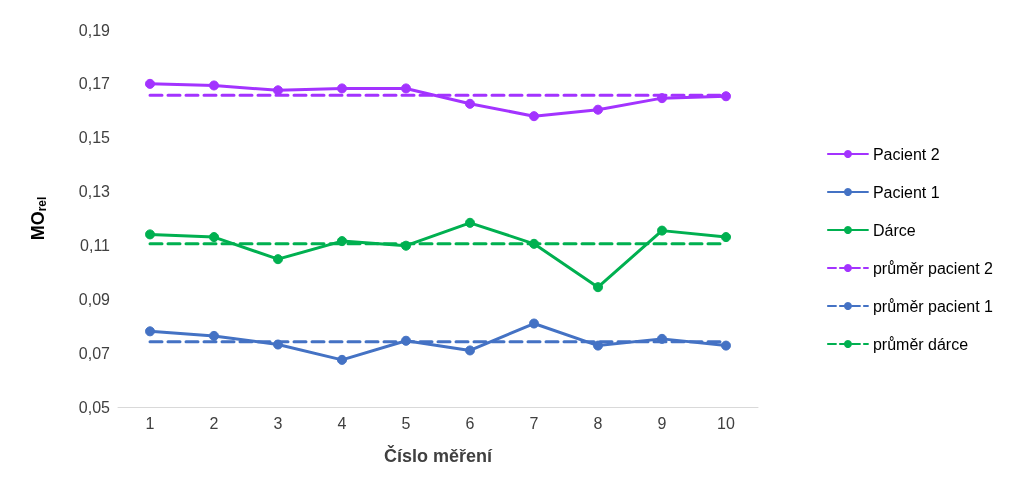 The width and height of the screenshot is (1014, 498). Describe the element at coordinates (278, 423) in the screenshot. I see `x-tick-label: 3` at that location.